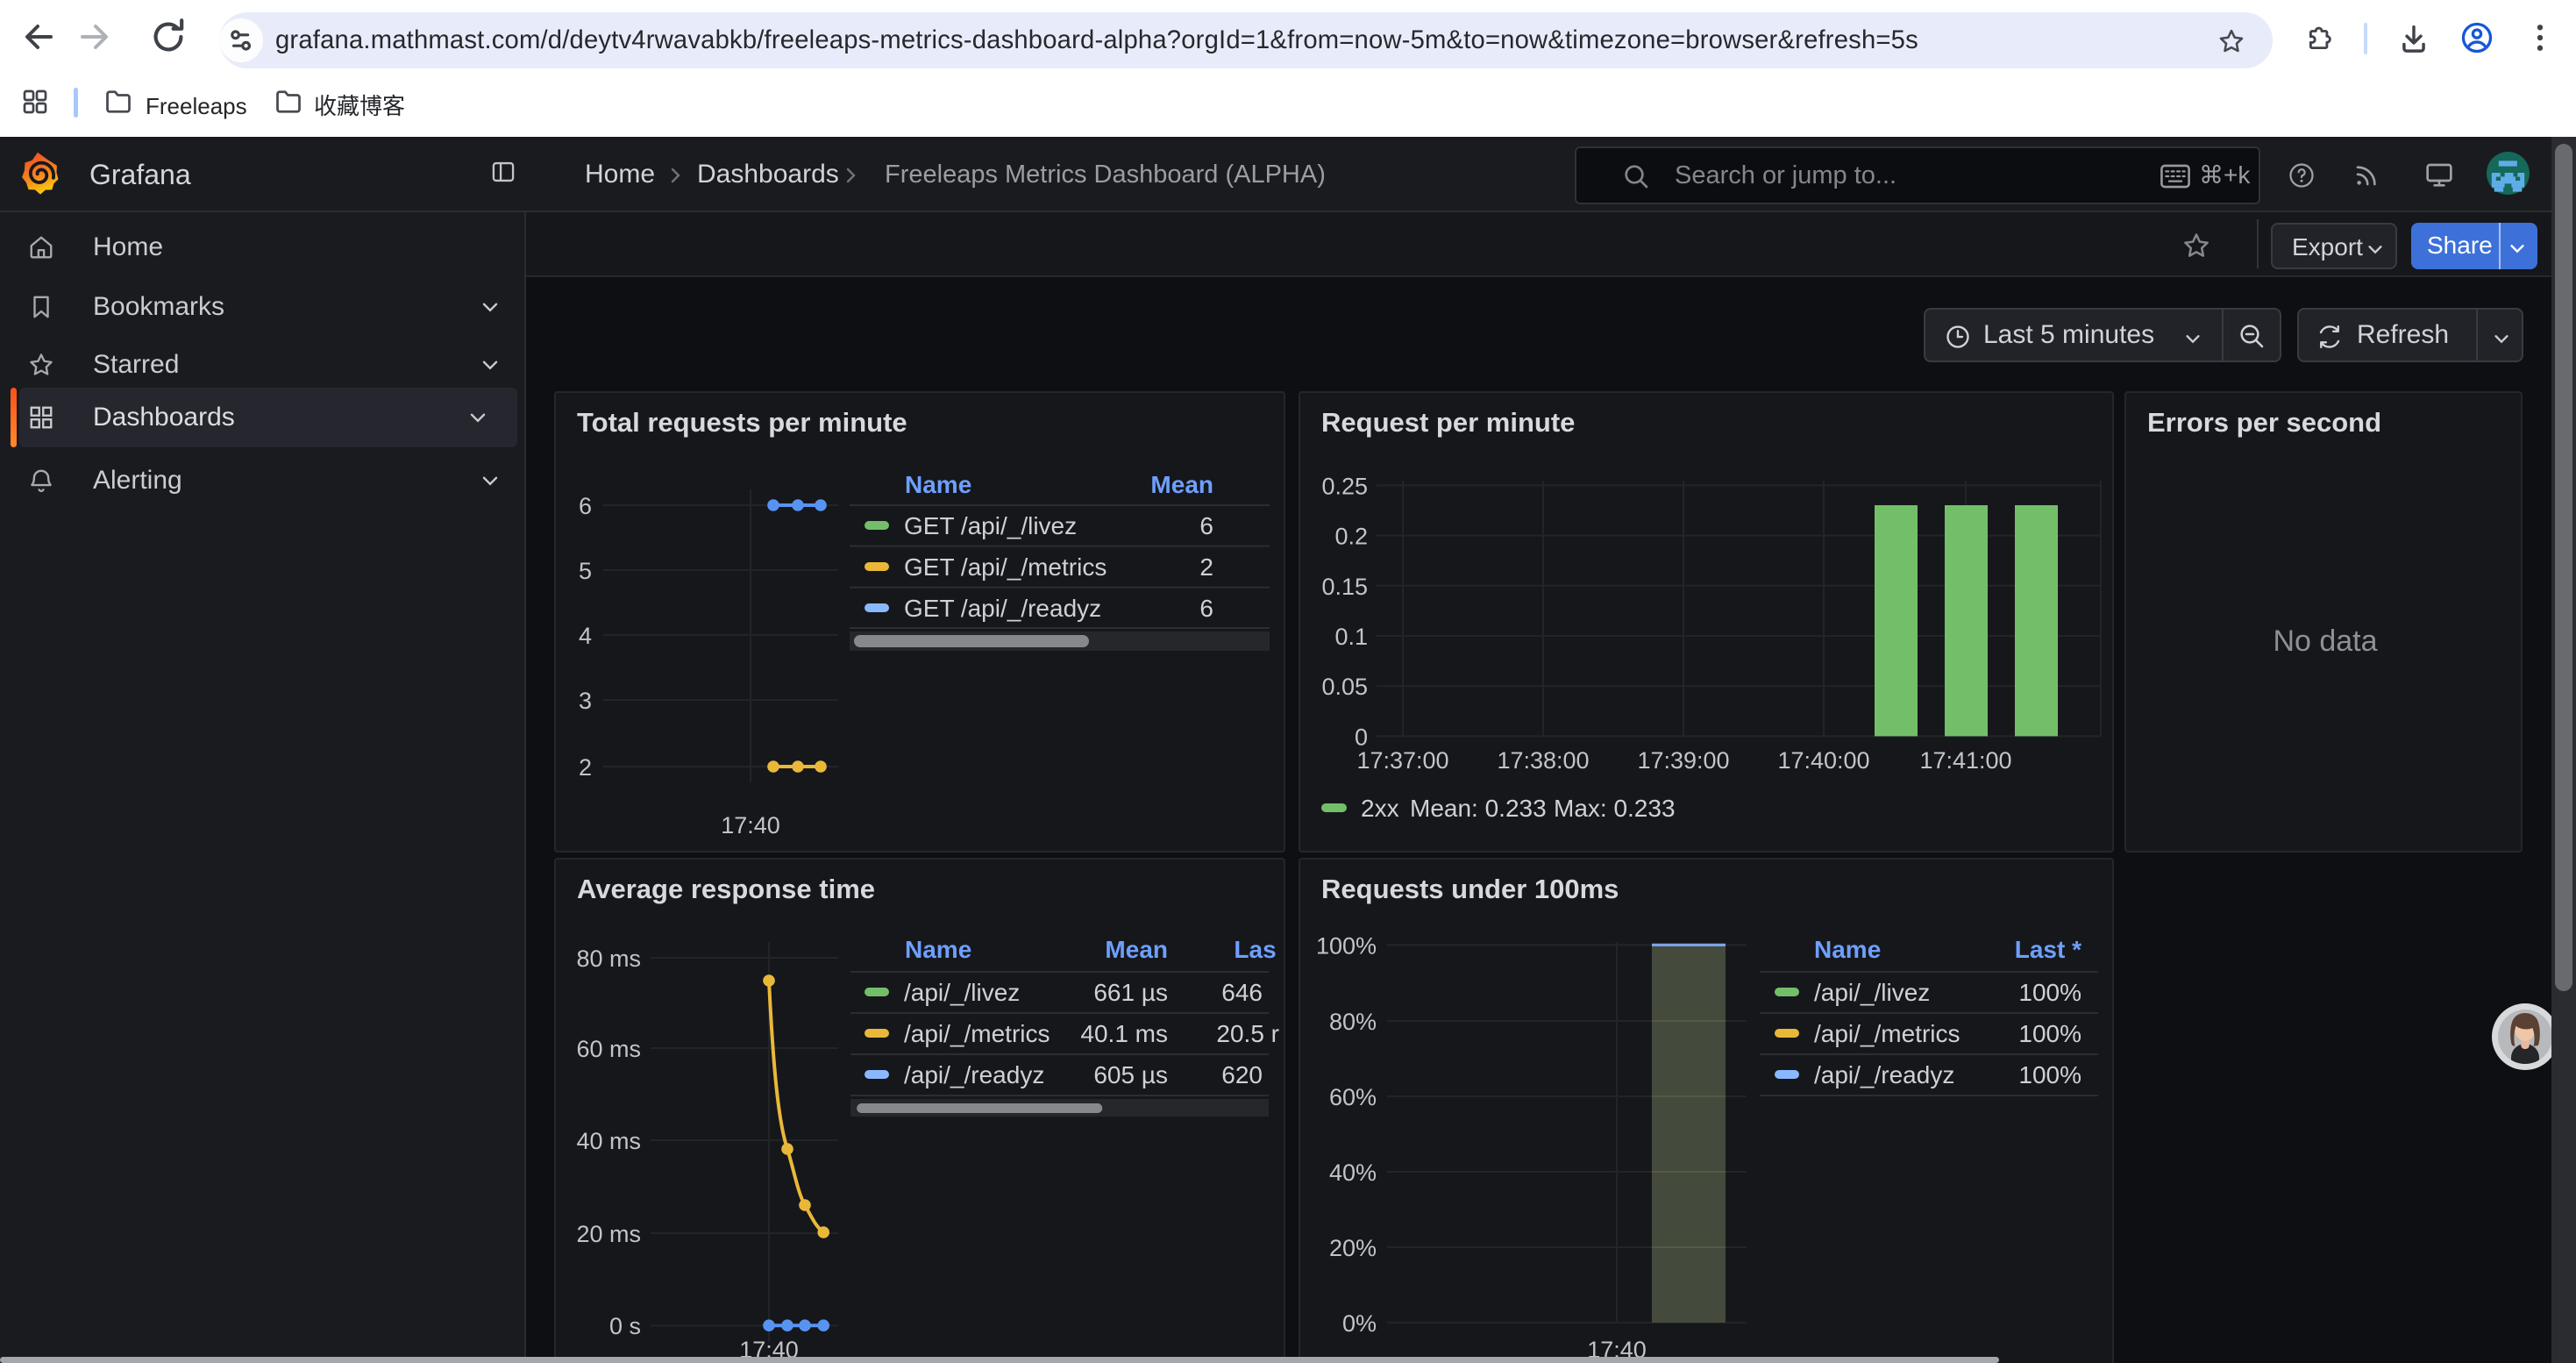 The width and height of the screenshot is (2576, 1363). What do you see at coordinates (585, 636) in the screenshot?
I see `svg-text: 4` at bounding box center [585, 636].